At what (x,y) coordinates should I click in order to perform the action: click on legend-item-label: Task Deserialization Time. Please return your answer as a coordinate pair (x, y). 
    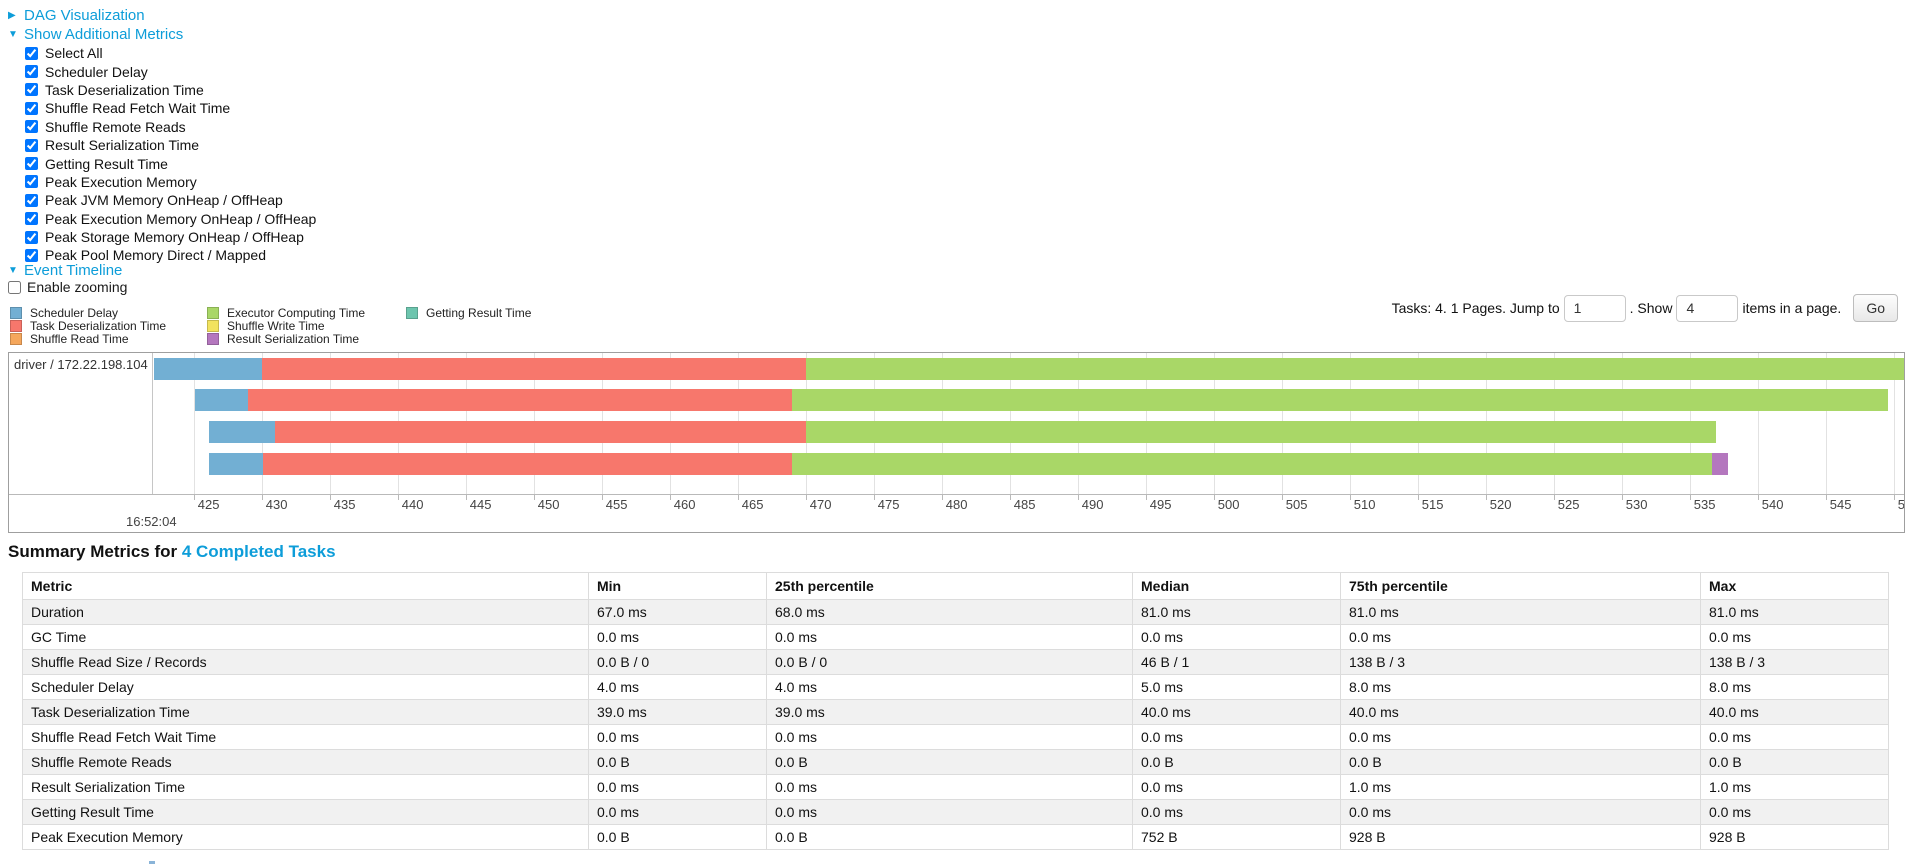
    Looking at the image, I should click on (98, 326).